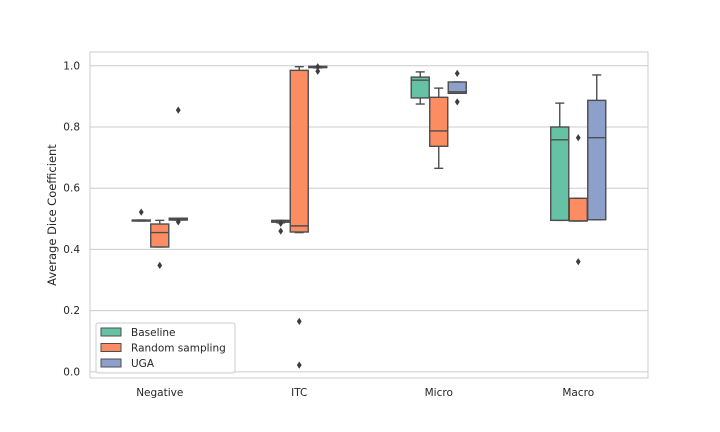 This screenshot has width=720, height=432. I want to click on y-axis-label: Average Dice Coefficient, so click(52, 215).